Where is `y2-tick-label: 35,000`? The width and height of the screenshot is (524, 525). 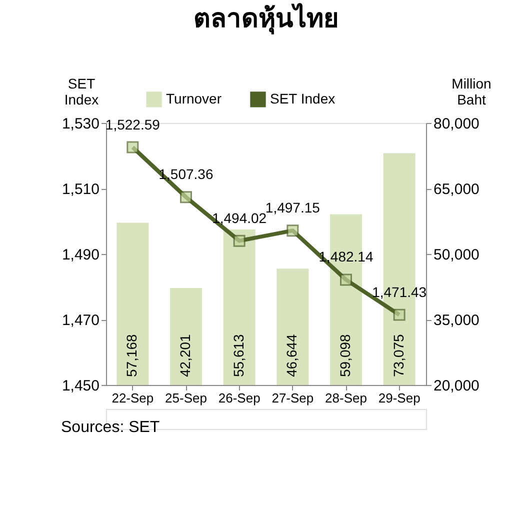
y2-tick-label: 35,000 is located at coordinates (457, 320).